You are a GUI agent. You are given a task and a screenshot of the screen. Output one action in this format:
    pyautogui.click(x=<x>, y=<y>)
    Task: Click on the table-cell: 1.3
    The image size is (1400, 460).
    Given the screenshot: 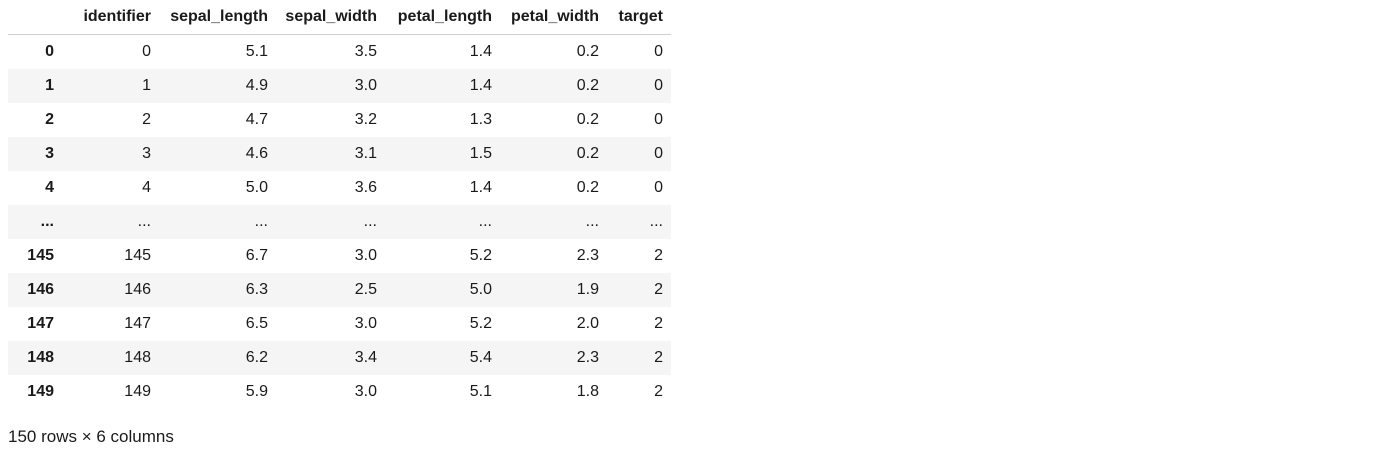 What is the action you would take?
    pyautogui.click(x=480, y=119)
    